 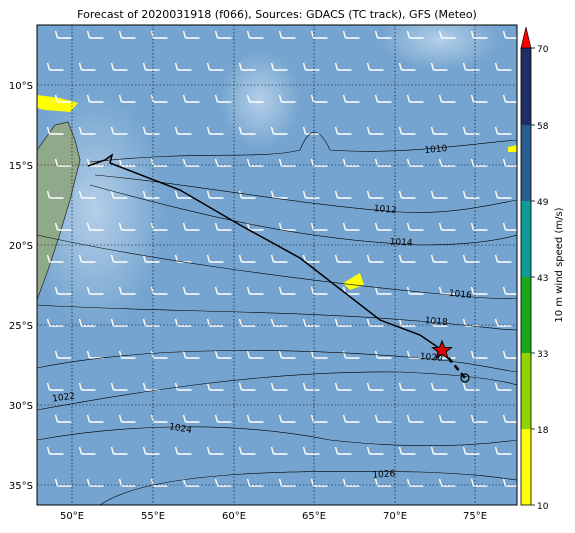 What do you see at coordinates (21, 486) in the screenshot?
I see `lat-label: 35°S` at bounding box center [21, 486].